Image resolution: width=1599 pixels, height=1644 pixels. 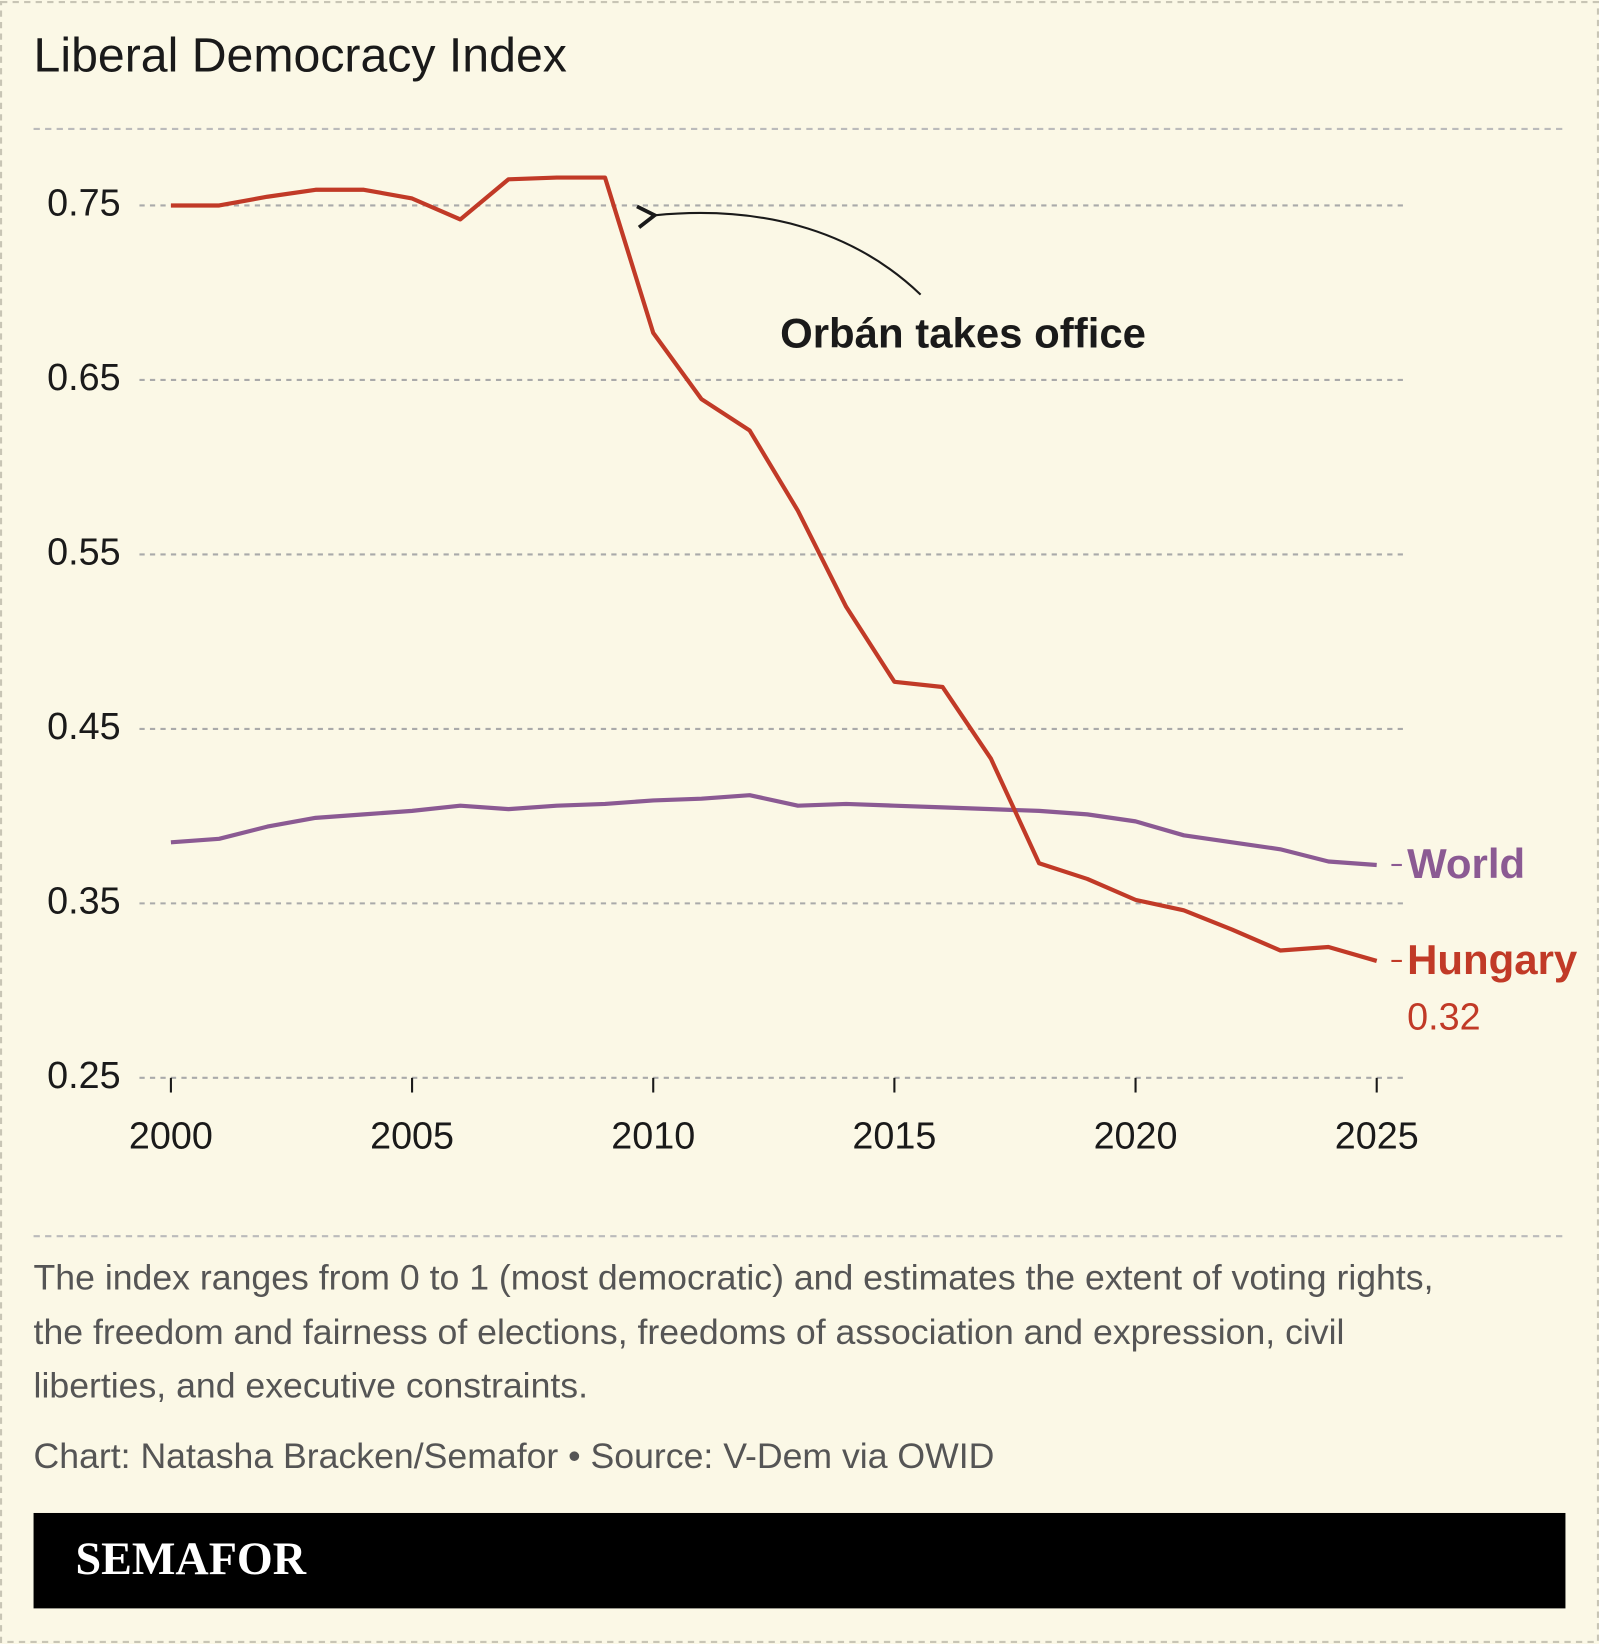 What do you see at coordinates (311, 1386) in the screenshot?
I see `note-line: liberties, and executive constraints.` at bounding box center [311, 1386].